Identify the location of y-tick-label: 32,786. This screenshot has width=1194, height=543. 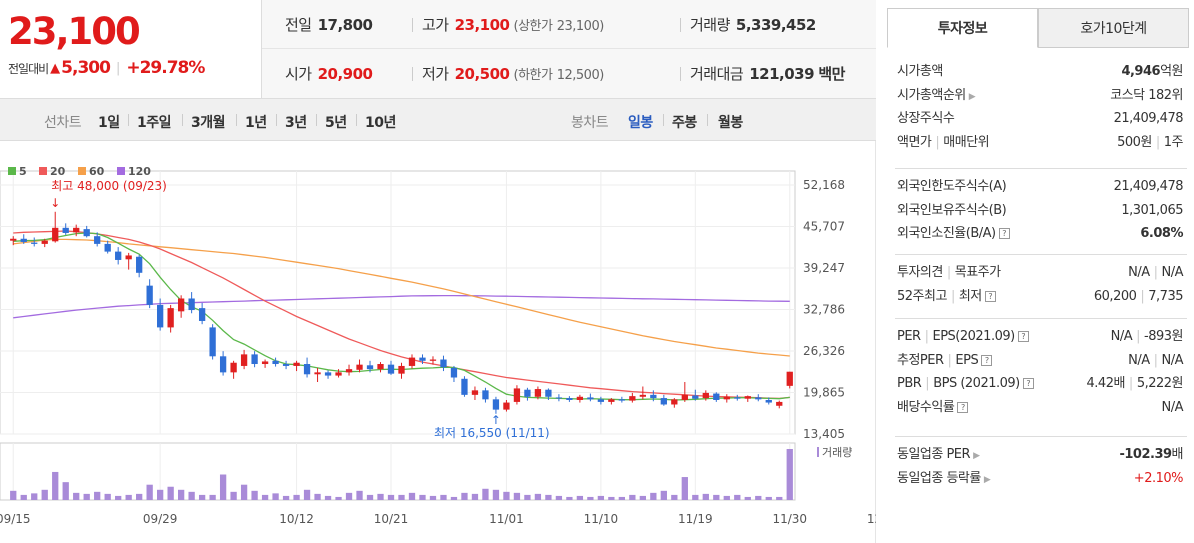
(824, 310).